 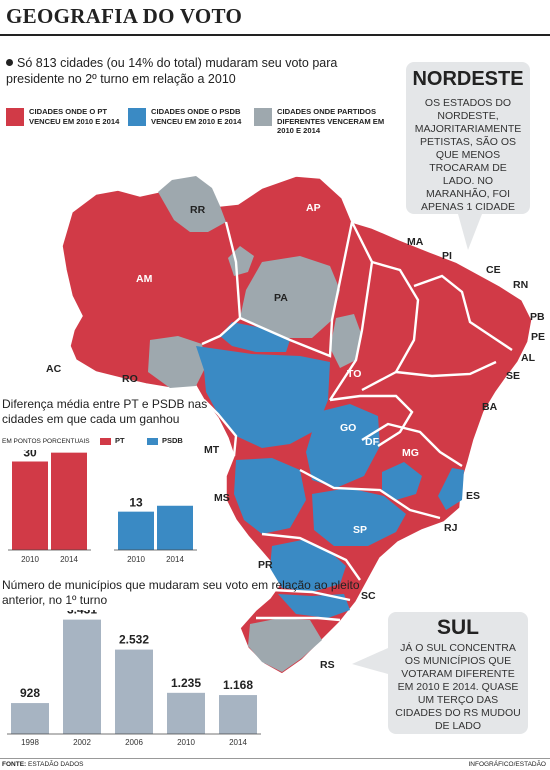 What do you see at coordinates (348, 428) in the screenshot?
I see `state-label-go: GO` at bounding box center [348, 428].